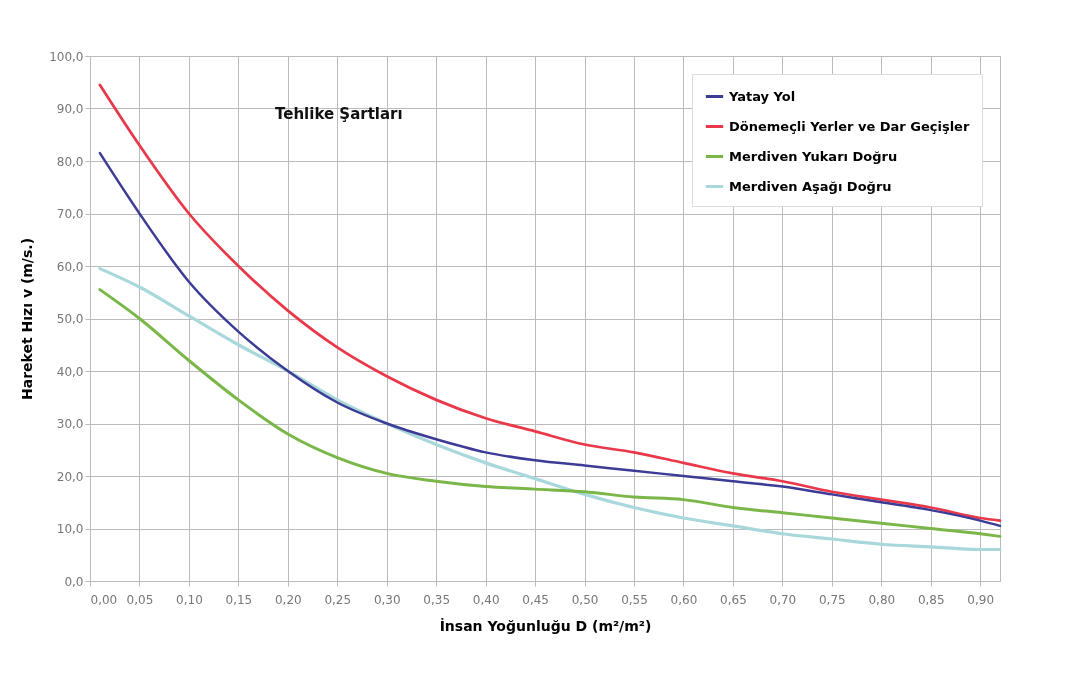 The height and width of the screenshot is (679, 1075). What do you see at coordinates (70, 266) in the screenshot?
I see `y-tick-label: 60,0` at bounding box center [70, 266].